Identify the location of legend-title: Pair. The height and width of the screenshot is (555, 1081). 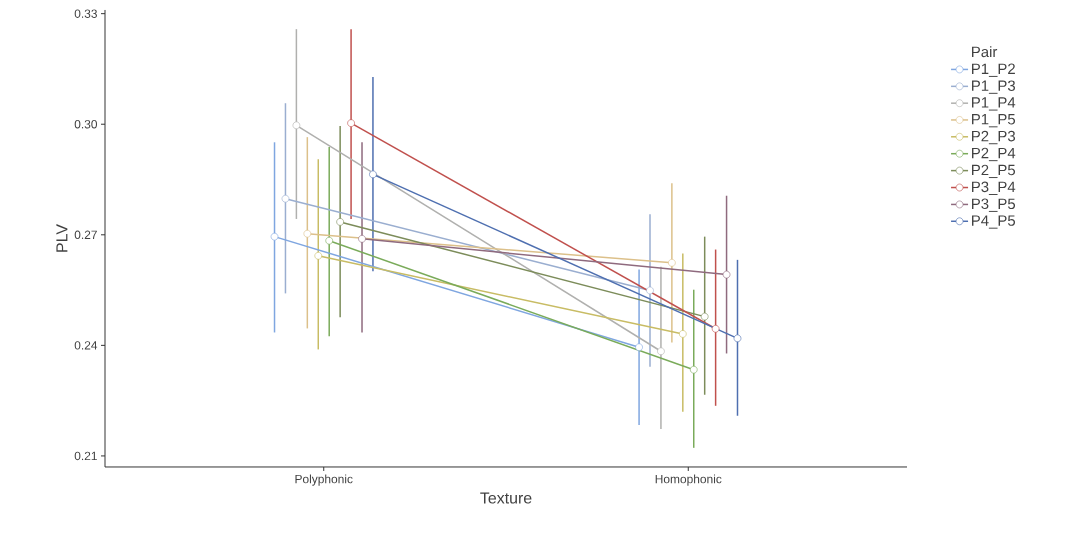
(985, 52).